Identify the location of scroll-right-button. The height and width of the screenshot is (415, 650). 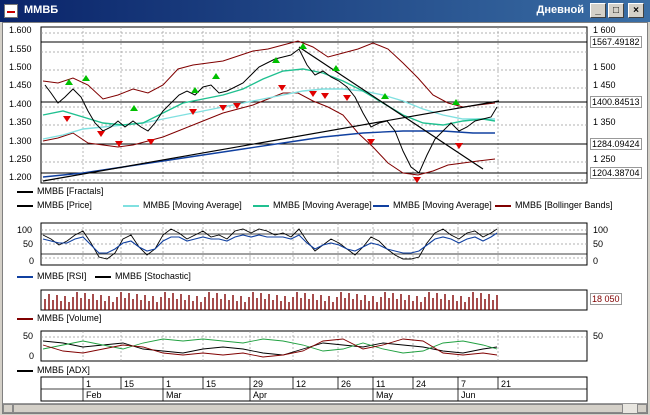
(642, 408).